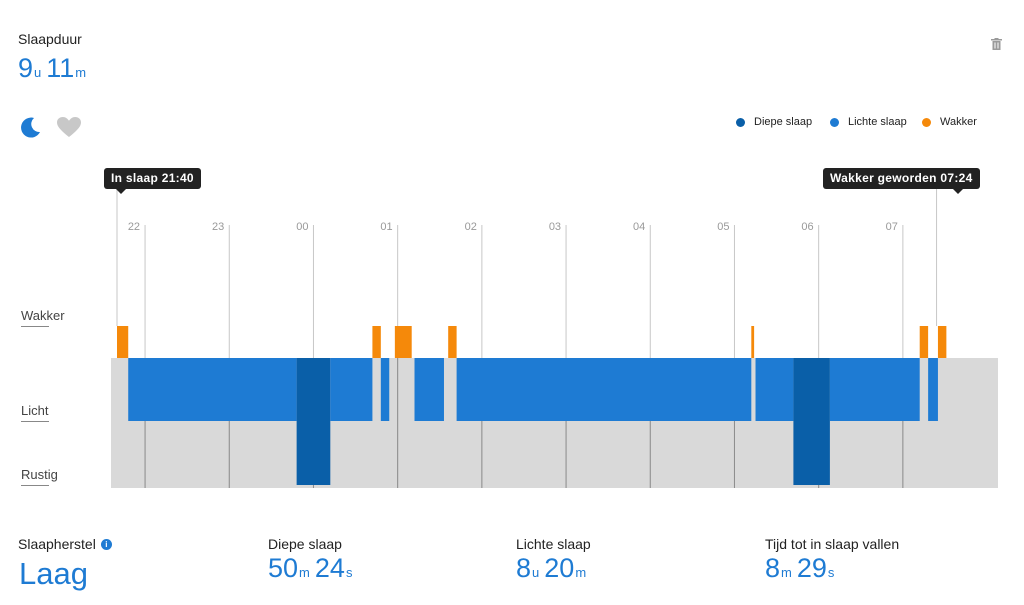 The height and width of the screenshot is (605, 1024). Describe the element at coordinates (312, 568) in the screenshot. I see `deep-sleep-value: 50m 24s` at that location.